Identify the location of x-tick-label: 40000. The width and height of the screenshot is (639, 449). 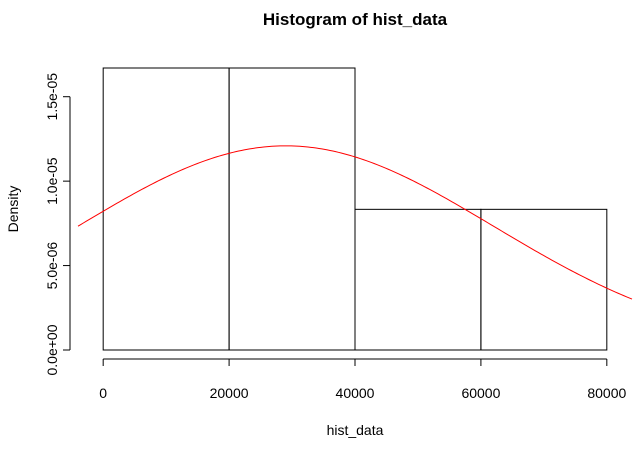
(355, 393).